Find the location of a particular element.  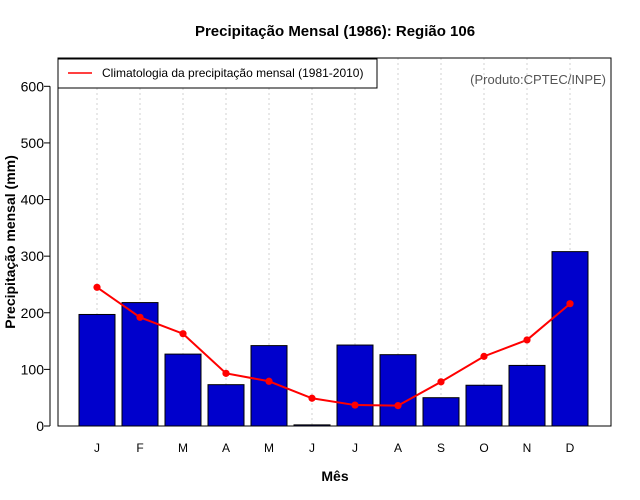

y-axis-label: Precipitação mensal (mm) is located at coordinates (10, 242).